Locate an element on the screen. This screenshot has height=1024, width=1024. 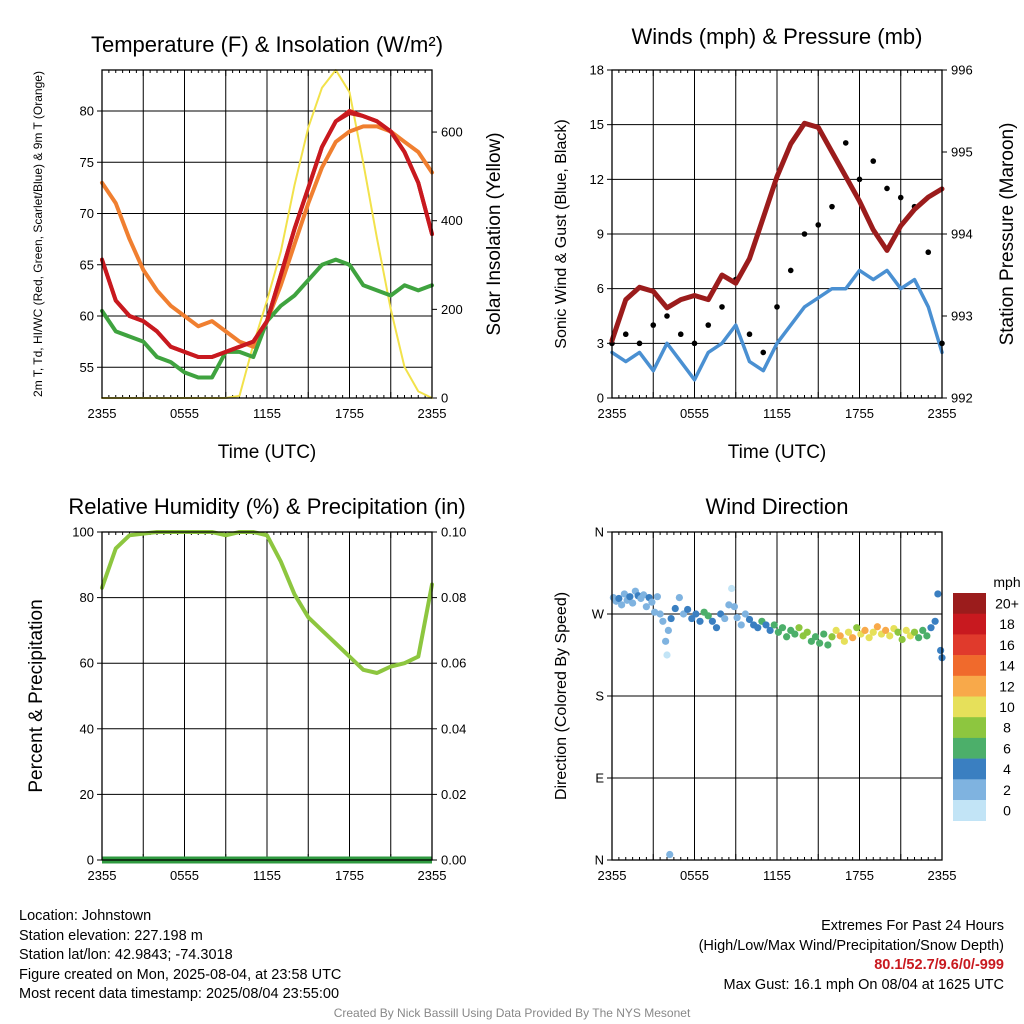
series-line-wind is located at coordinates (777, 325).